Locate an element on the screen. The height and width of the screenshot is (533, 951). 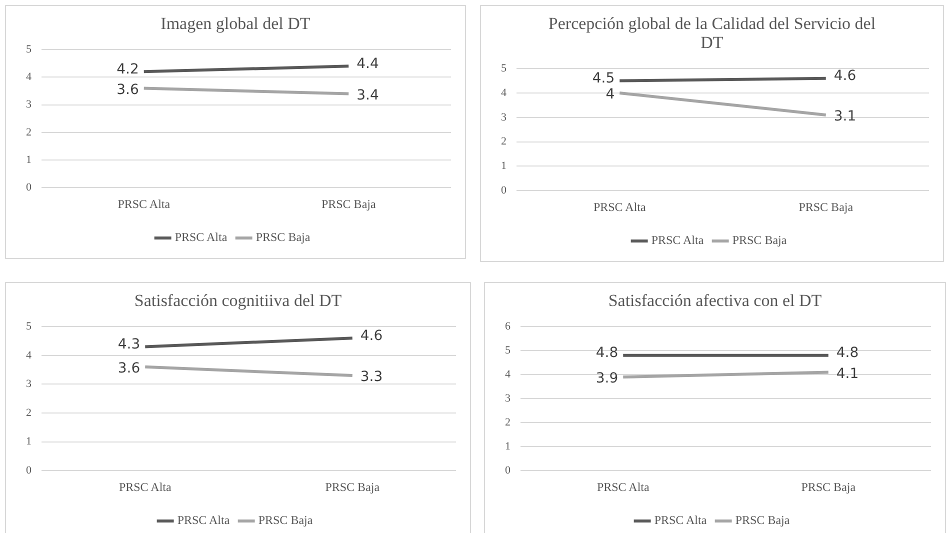
data-label: 4.4 is located at coordinates (367, 64).